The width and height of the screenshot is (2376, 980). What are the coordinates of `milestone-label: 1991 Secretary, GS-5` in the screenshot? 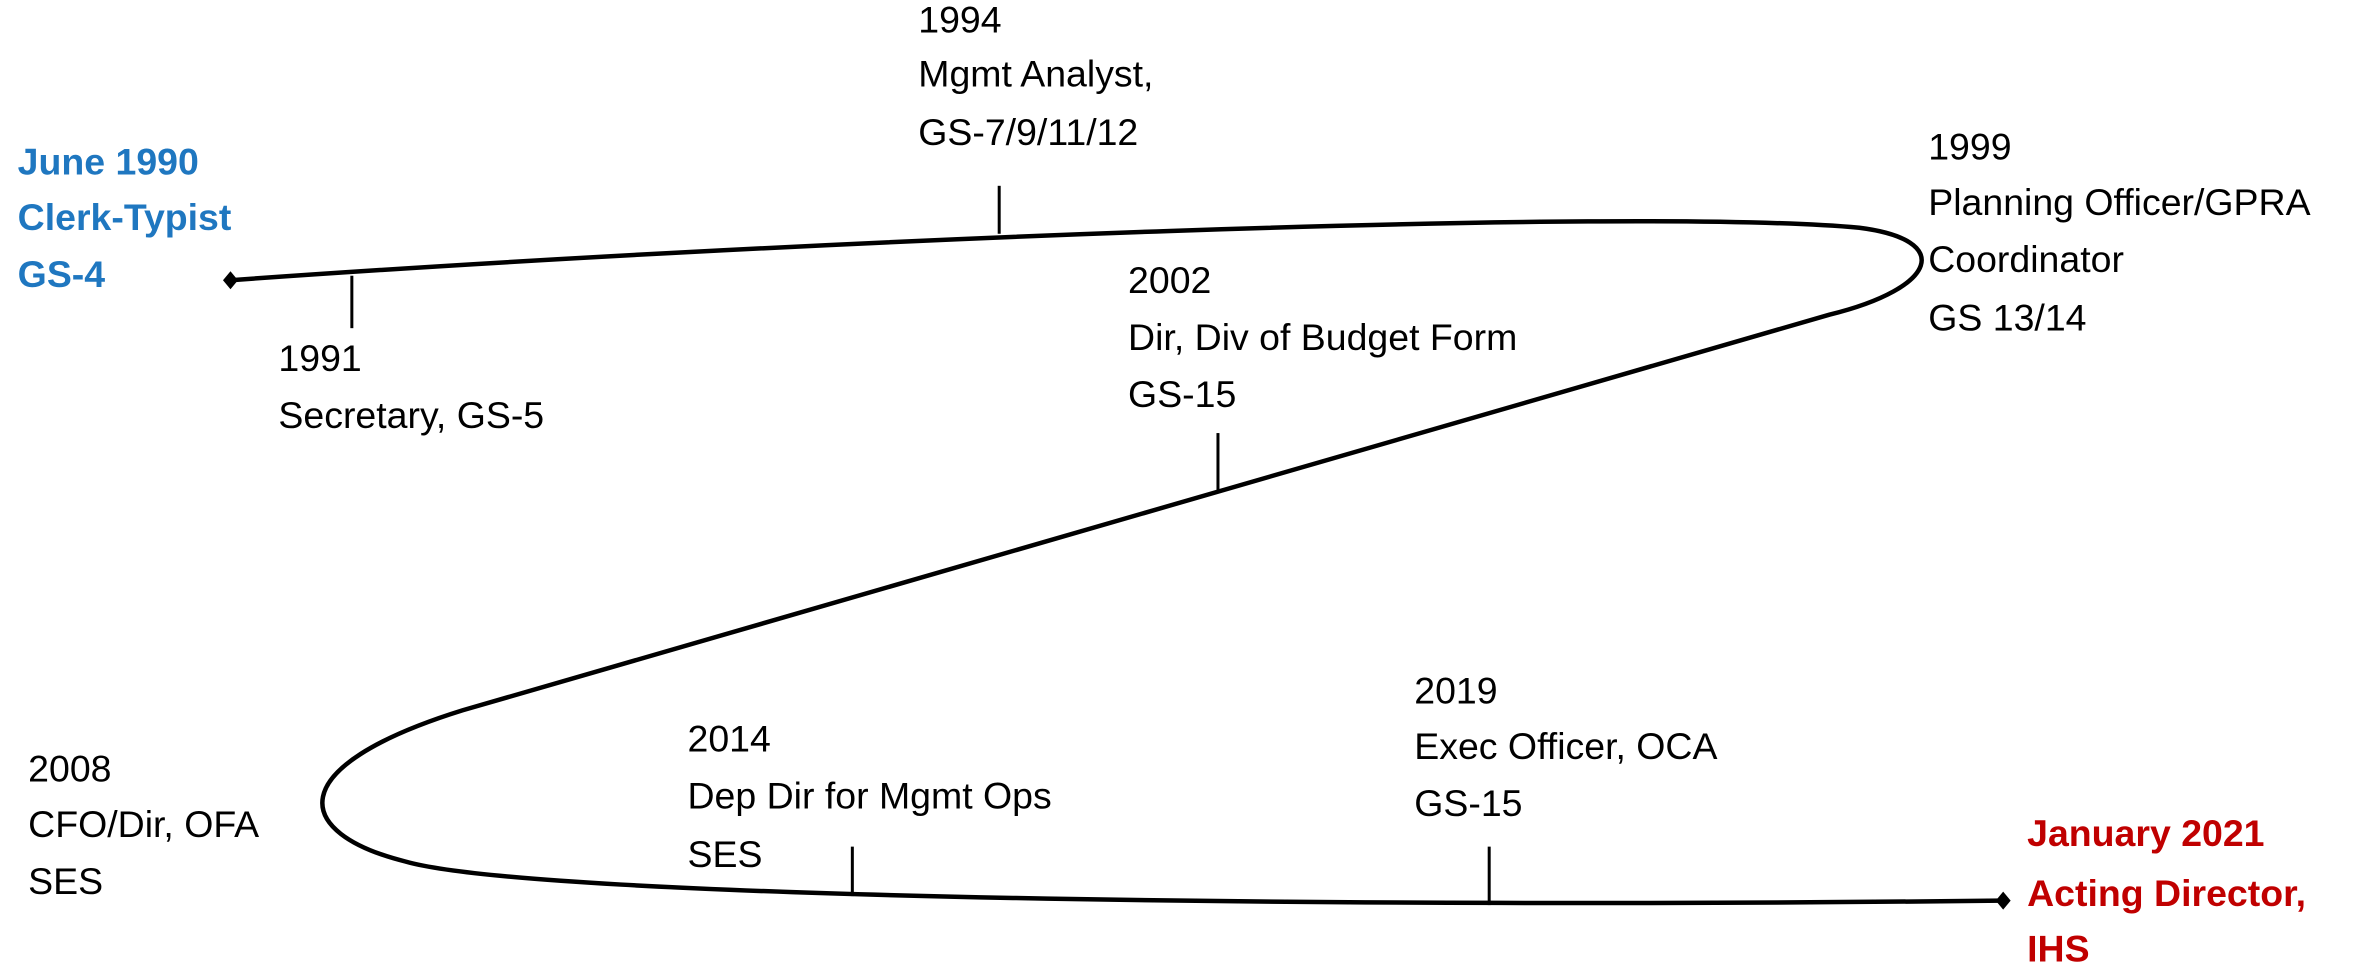 It's located at (411, 386).